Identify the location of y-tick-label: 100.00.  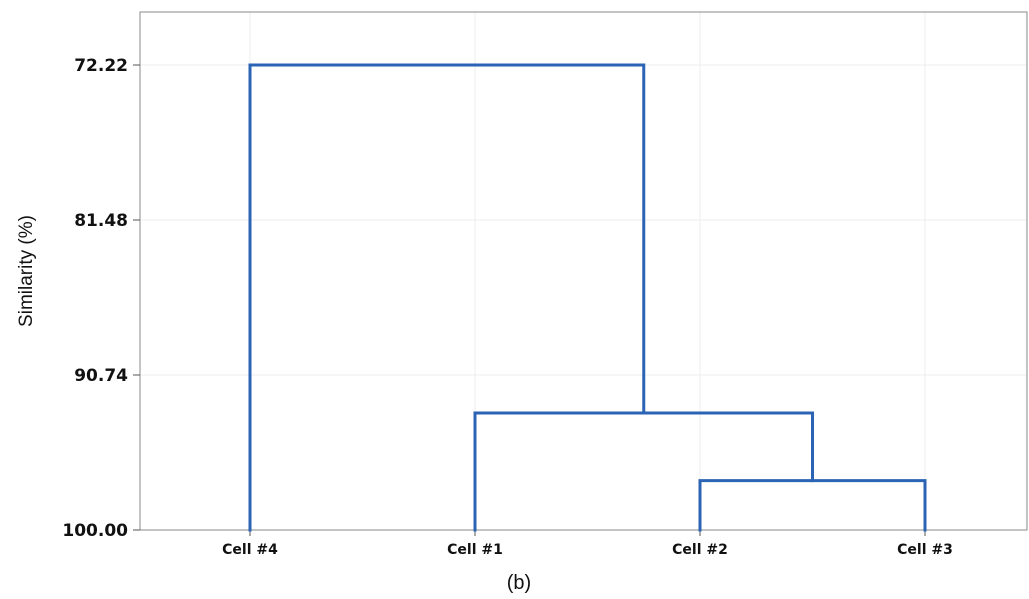
(95, 531).